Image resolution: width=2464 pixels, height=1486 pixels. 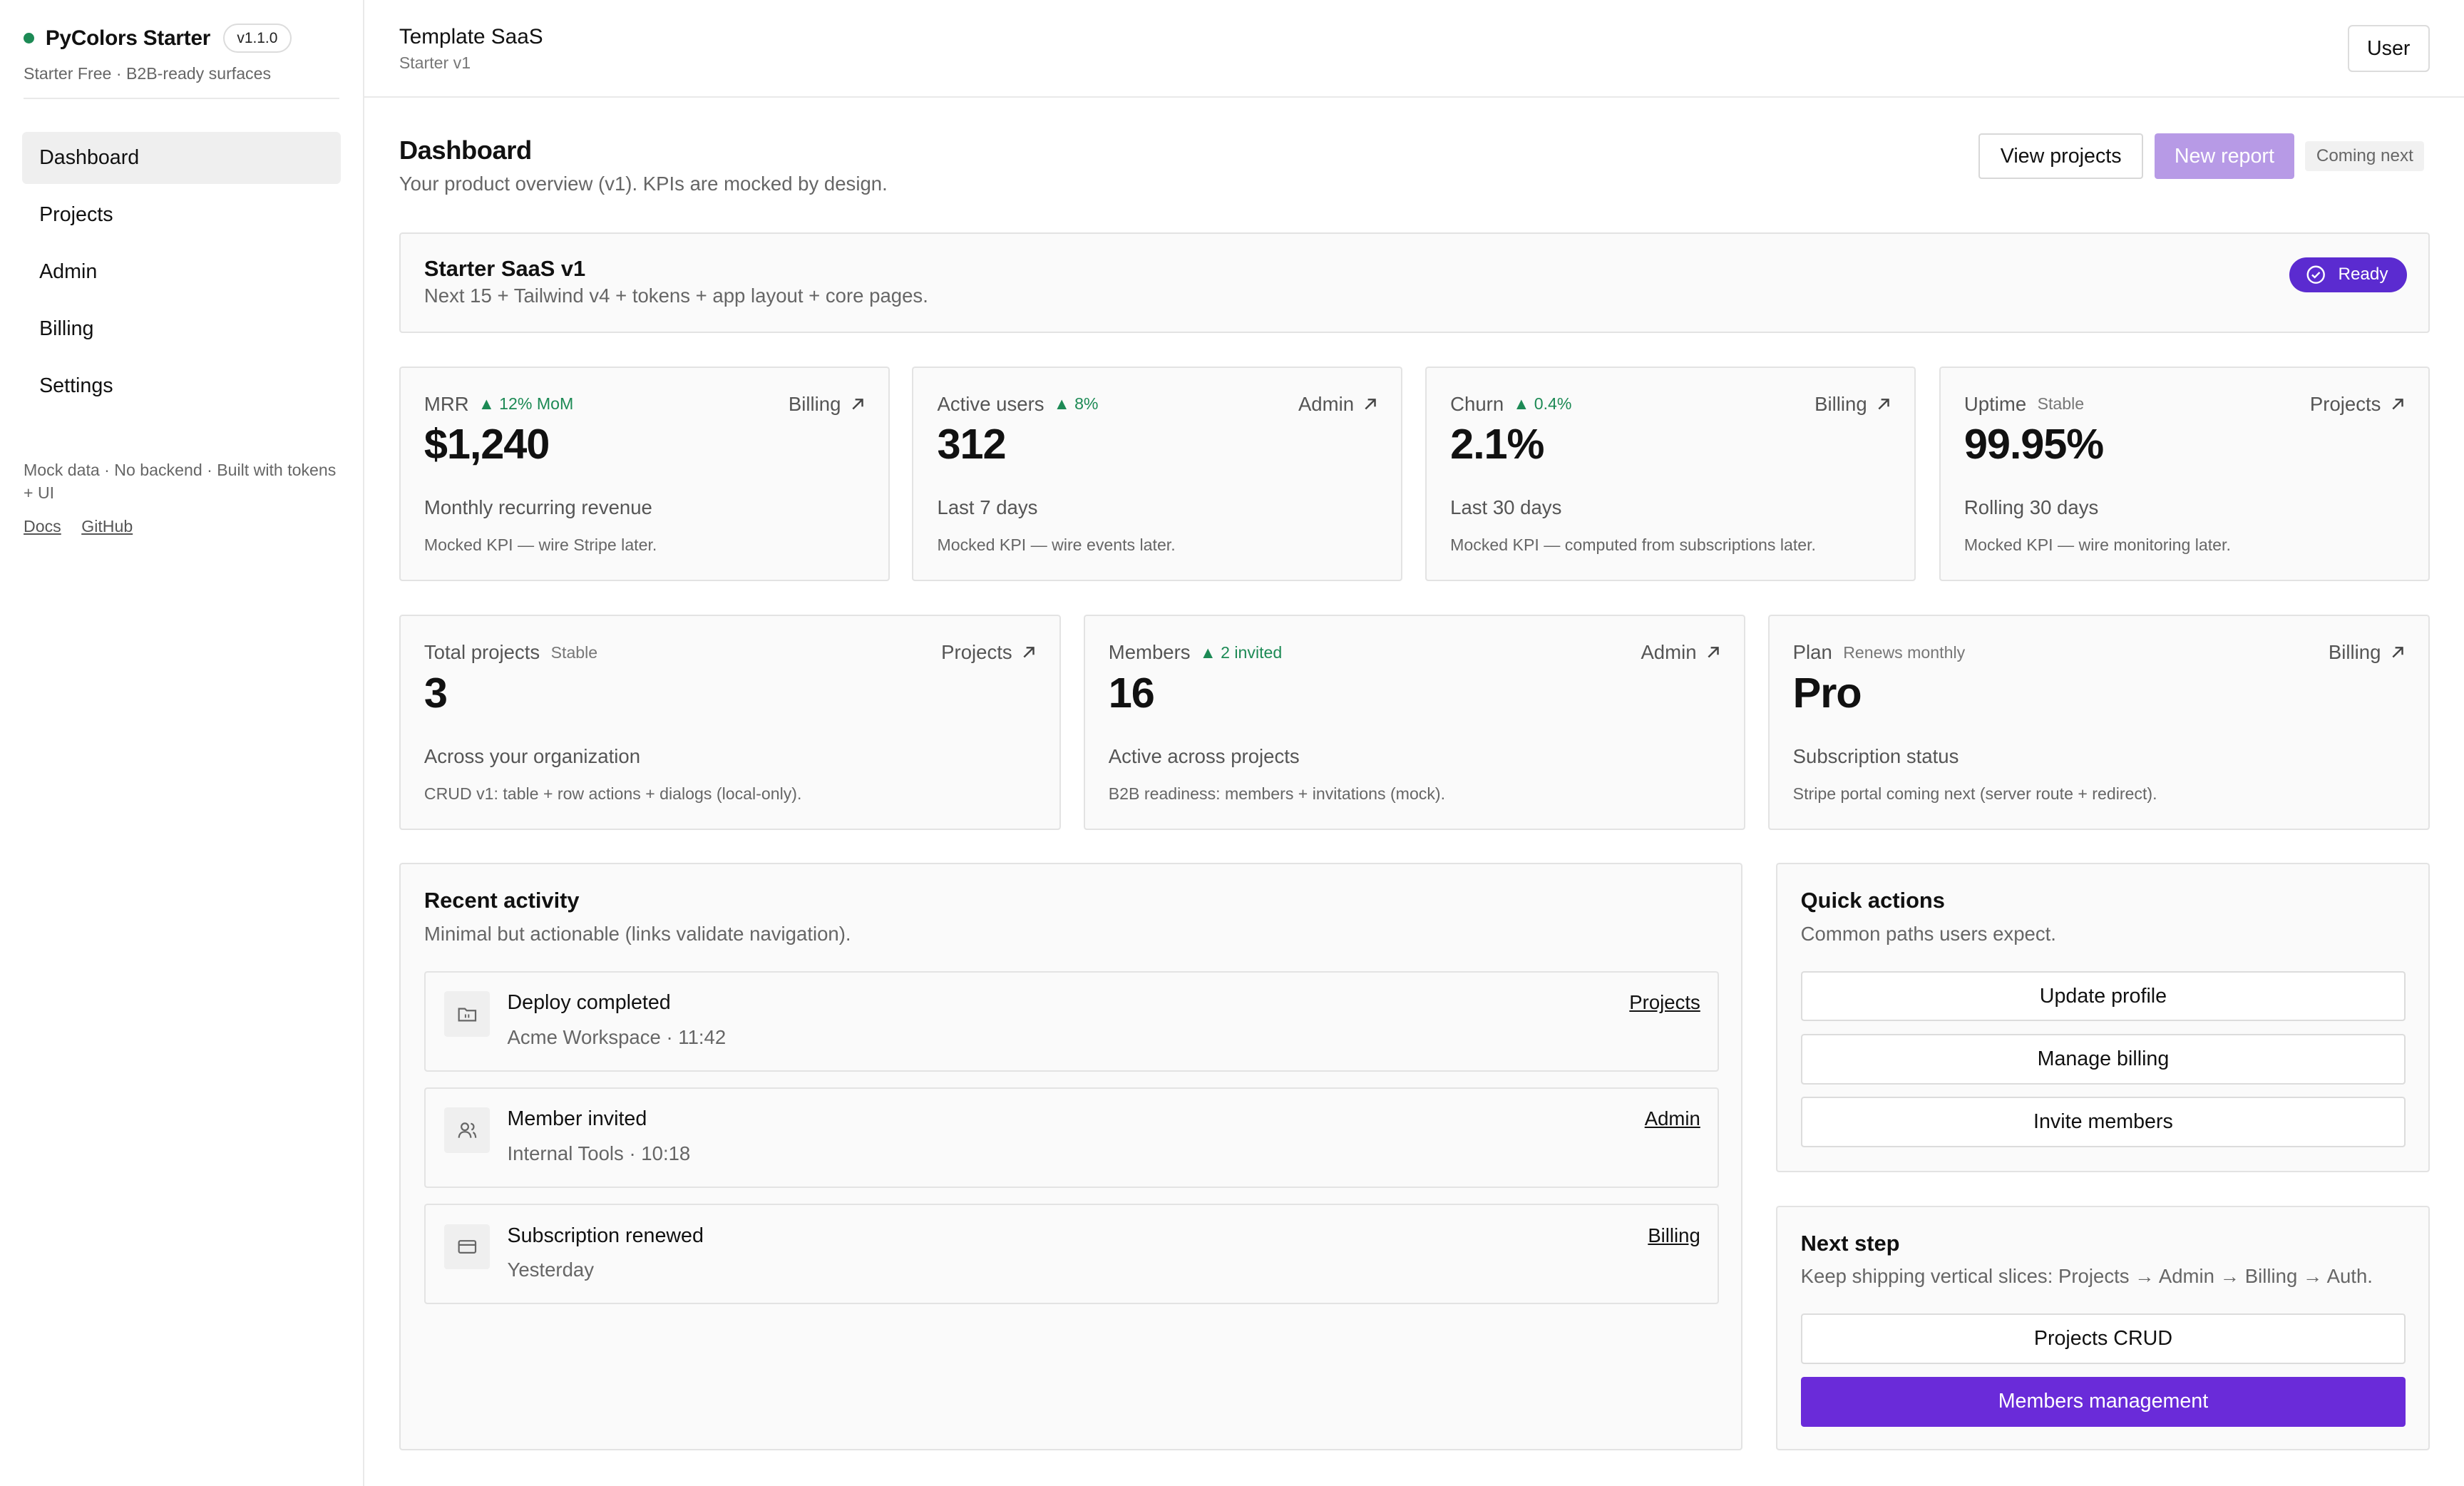 I want to click on brand-name: PyColors Starter, so click(x=128, y=38).